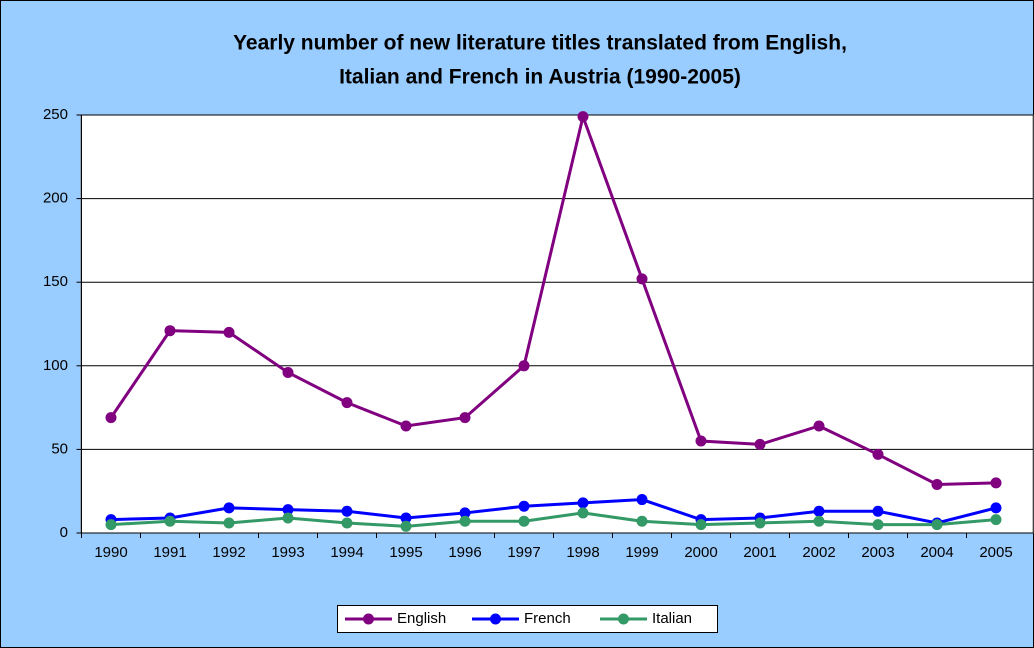 Image resolution: width=1034 pixels, height=648 pixels. I want to click on x-tick-label: 1991, so click(169, 552).